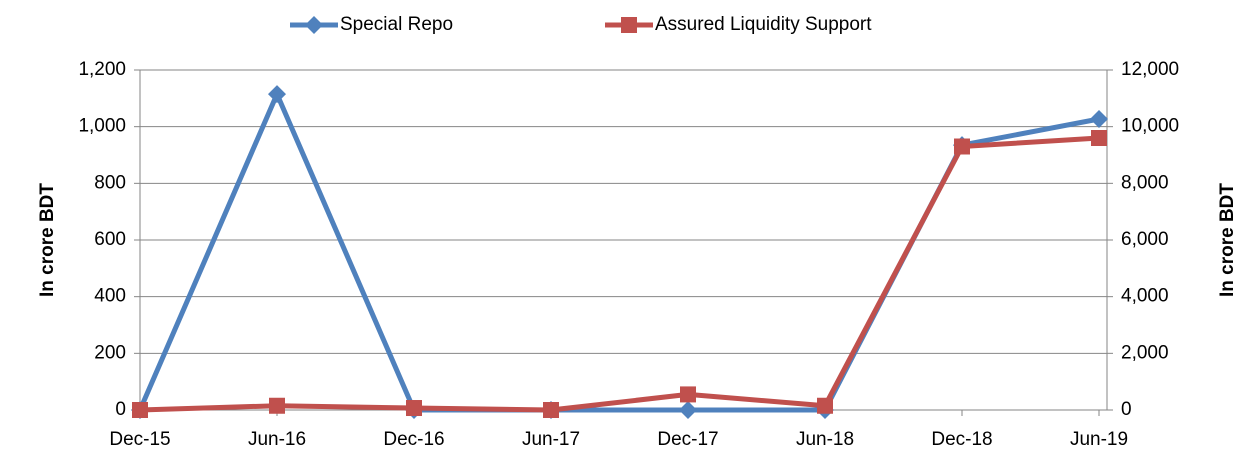 The width and height of the screenshot is (1242, 463). I want to click on y-tick-label: 0, so click(120, 409).